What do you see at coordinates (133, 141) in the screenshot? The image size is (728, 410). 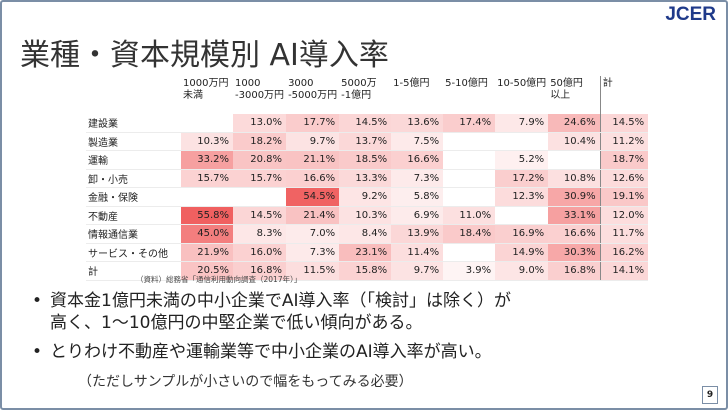 I see `row-label: 製造業` at bounding box center [133, 141].